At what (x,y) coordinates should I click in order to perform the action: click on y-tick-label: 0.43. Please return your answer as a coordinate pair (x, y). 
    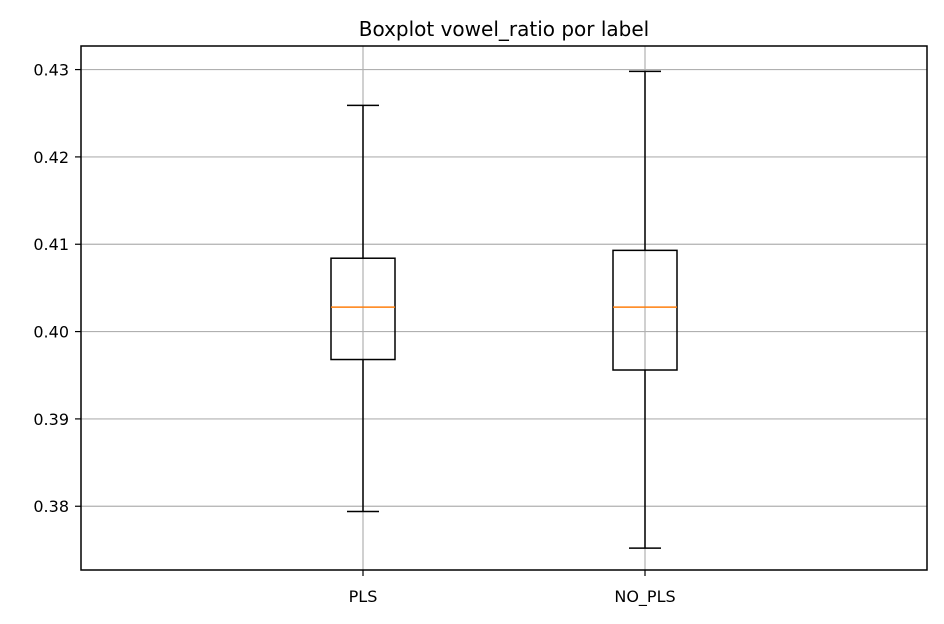
    Looking at the image, I should click on (51, 70).